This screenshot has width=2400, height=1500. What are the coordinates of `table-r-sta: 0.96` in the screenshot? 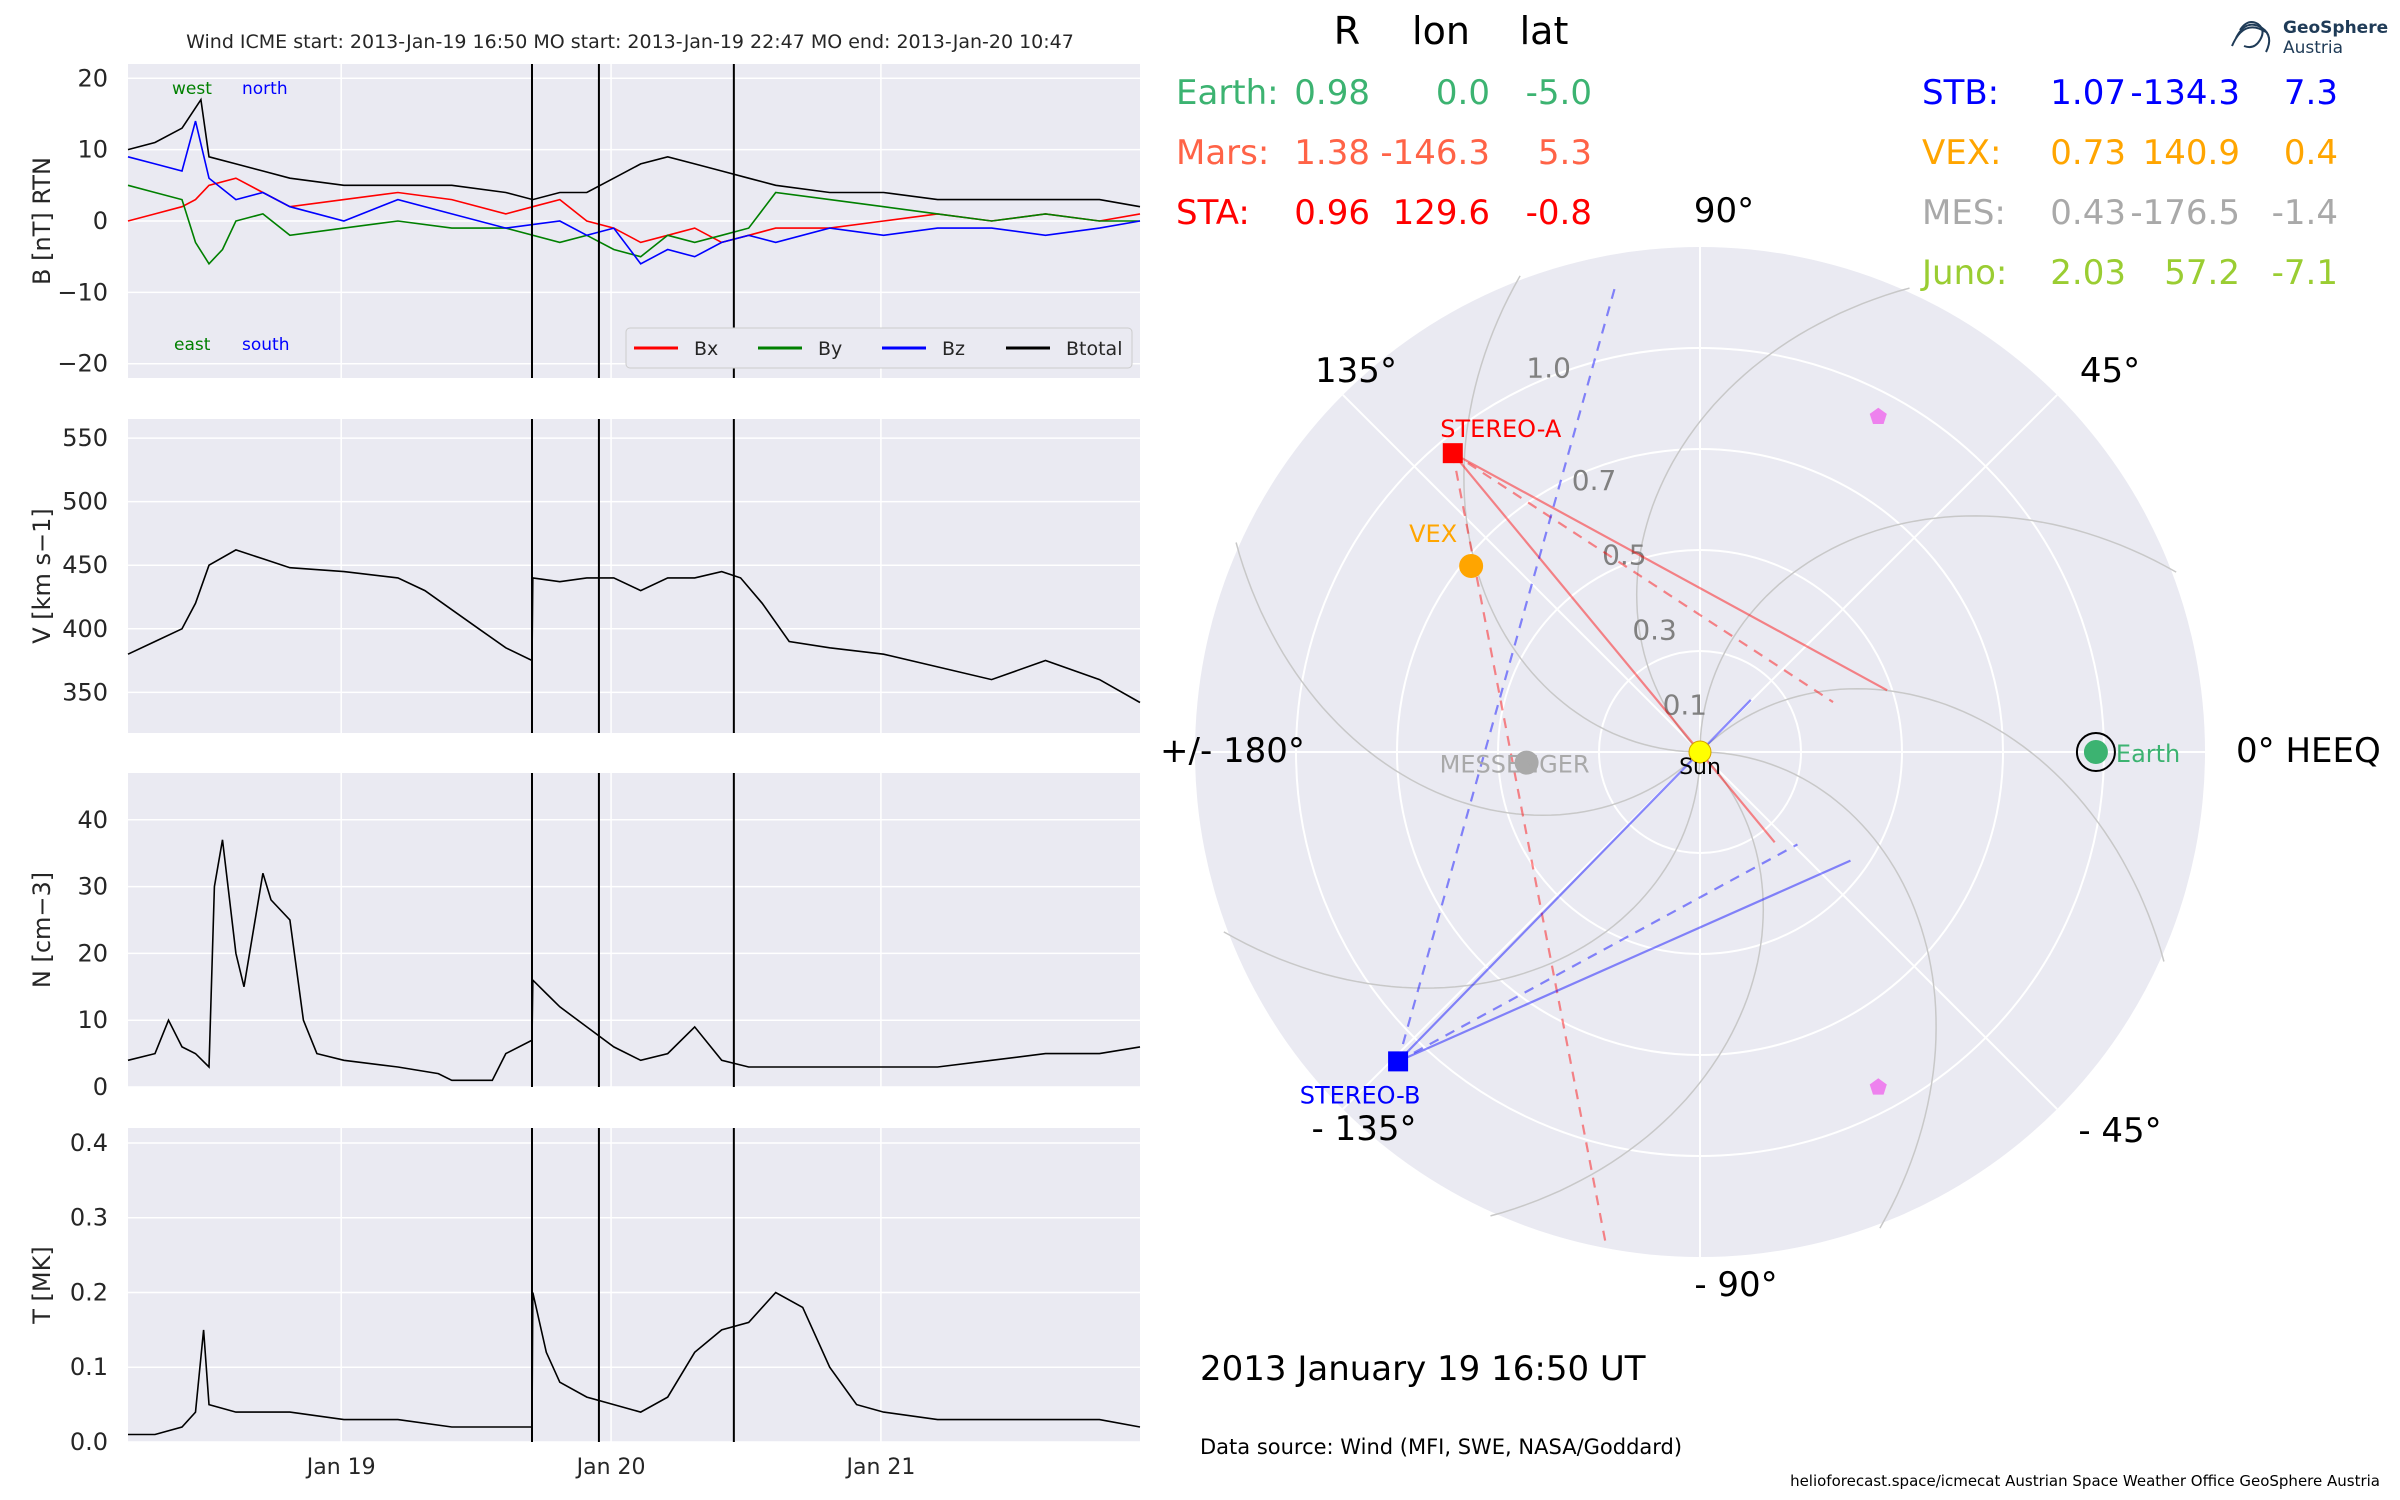 It's located at (1332, 213).